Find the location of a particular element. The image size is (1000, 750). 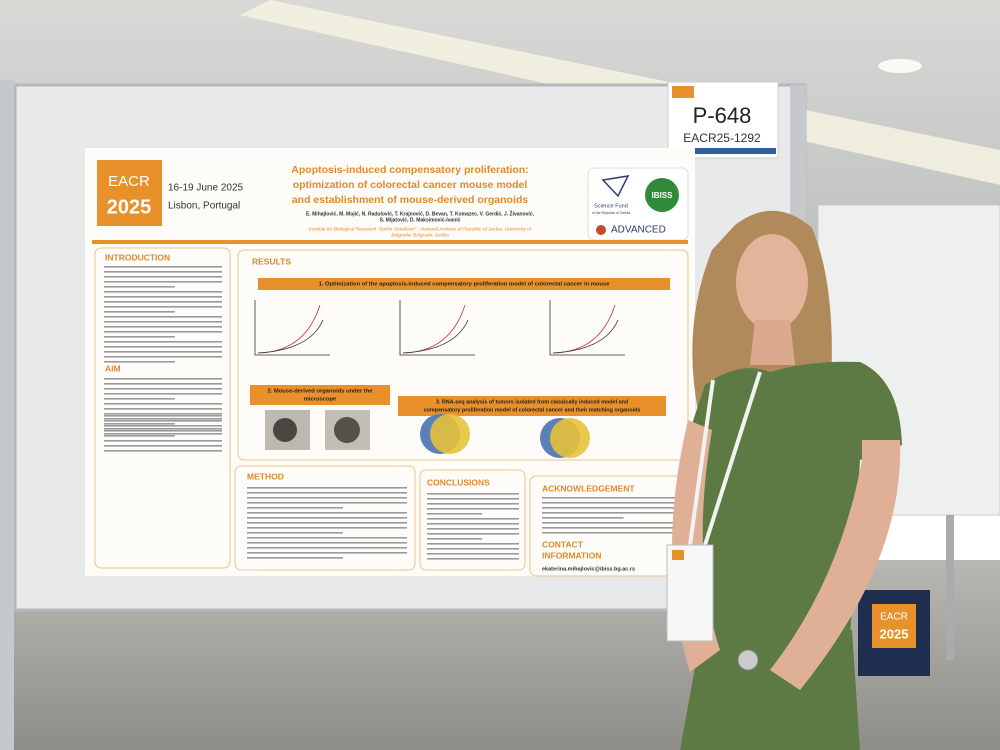

section-heading: ACKNOWLEDGEMENT is located at coordinates (588, 488).